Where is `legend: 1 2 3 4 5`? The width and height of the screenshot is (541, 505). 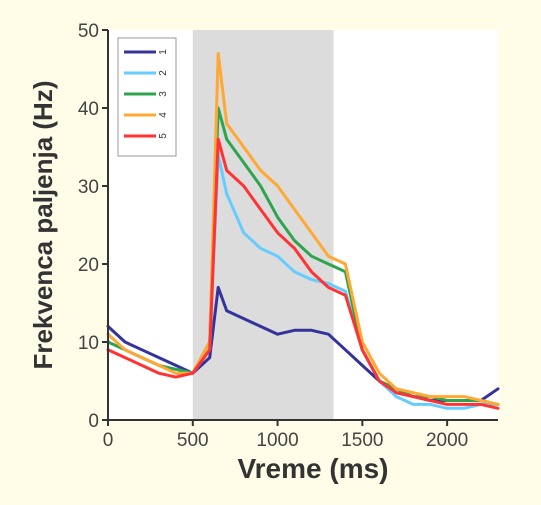 legend: 1 2 3 4 5 is located at coordinates (147, 97).